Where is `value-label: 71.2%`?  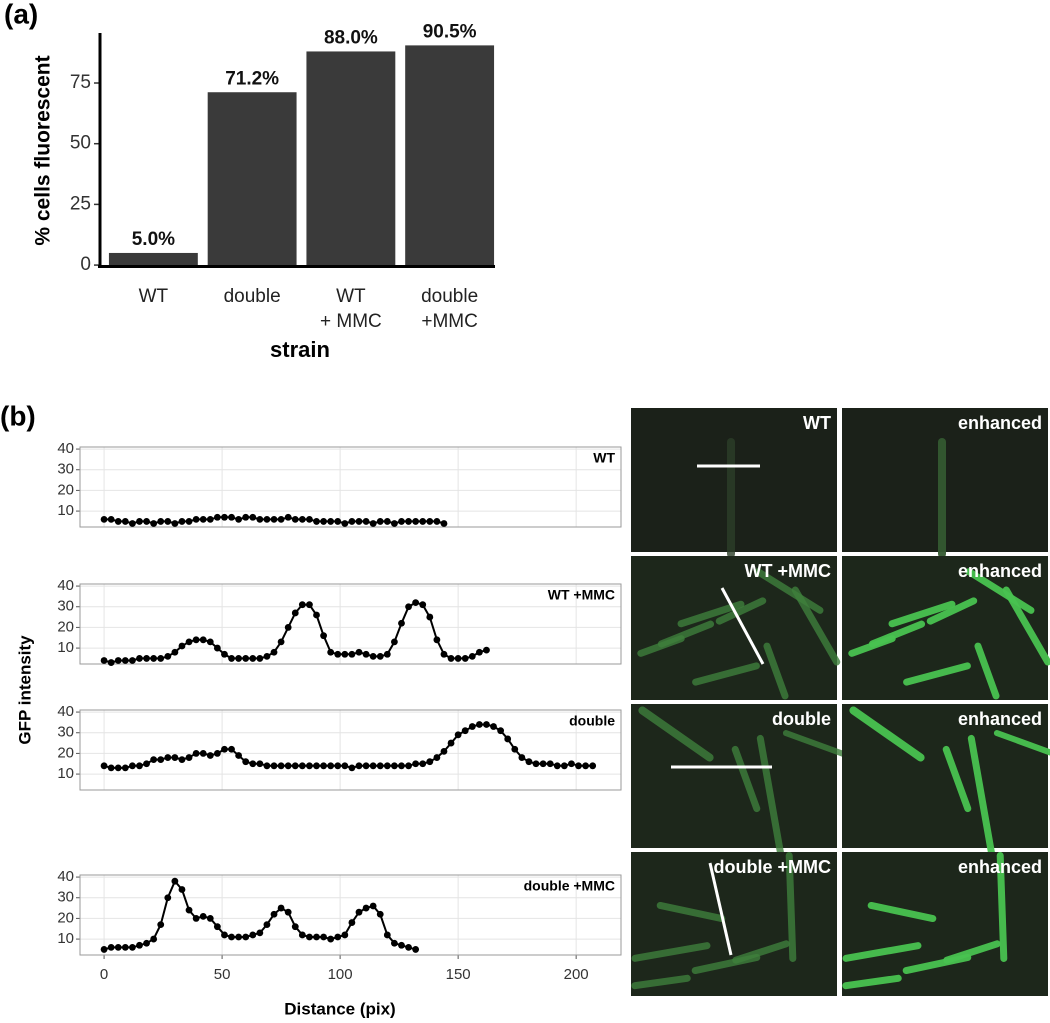
value-label: 71.2% is located at coordinates (252, 78).